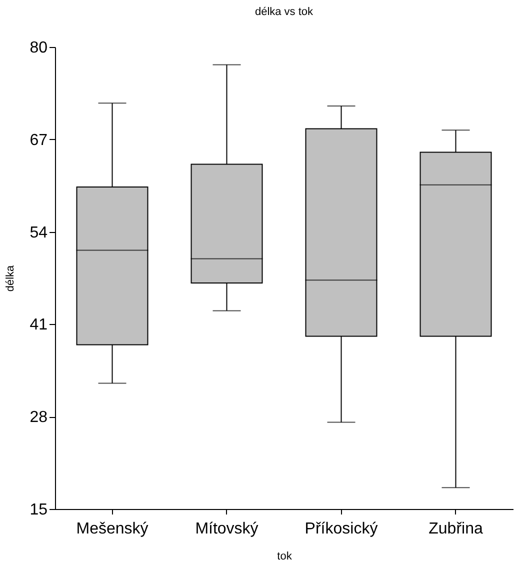 The height and width of the screenshot is (574, 528). What do you see at coordinates (39, 510) in the screenshot?
I see `y-tick-label: 15` at bounding box center [39, 510].